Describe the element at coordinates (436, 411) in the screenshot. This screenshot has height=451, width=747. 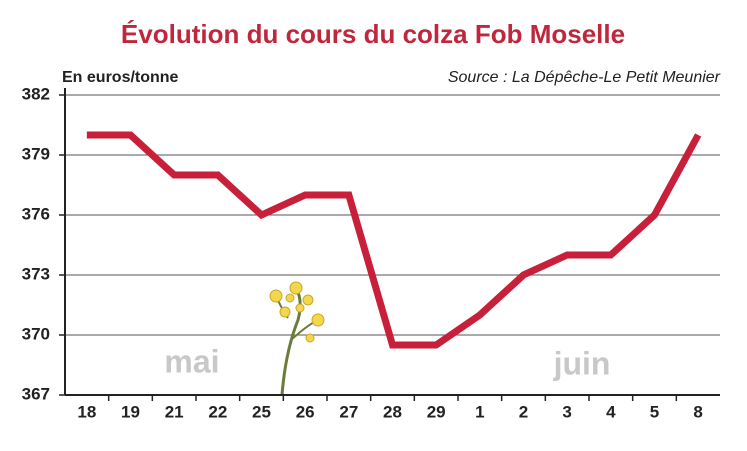
I see `x-tick-label: 29` at that location.